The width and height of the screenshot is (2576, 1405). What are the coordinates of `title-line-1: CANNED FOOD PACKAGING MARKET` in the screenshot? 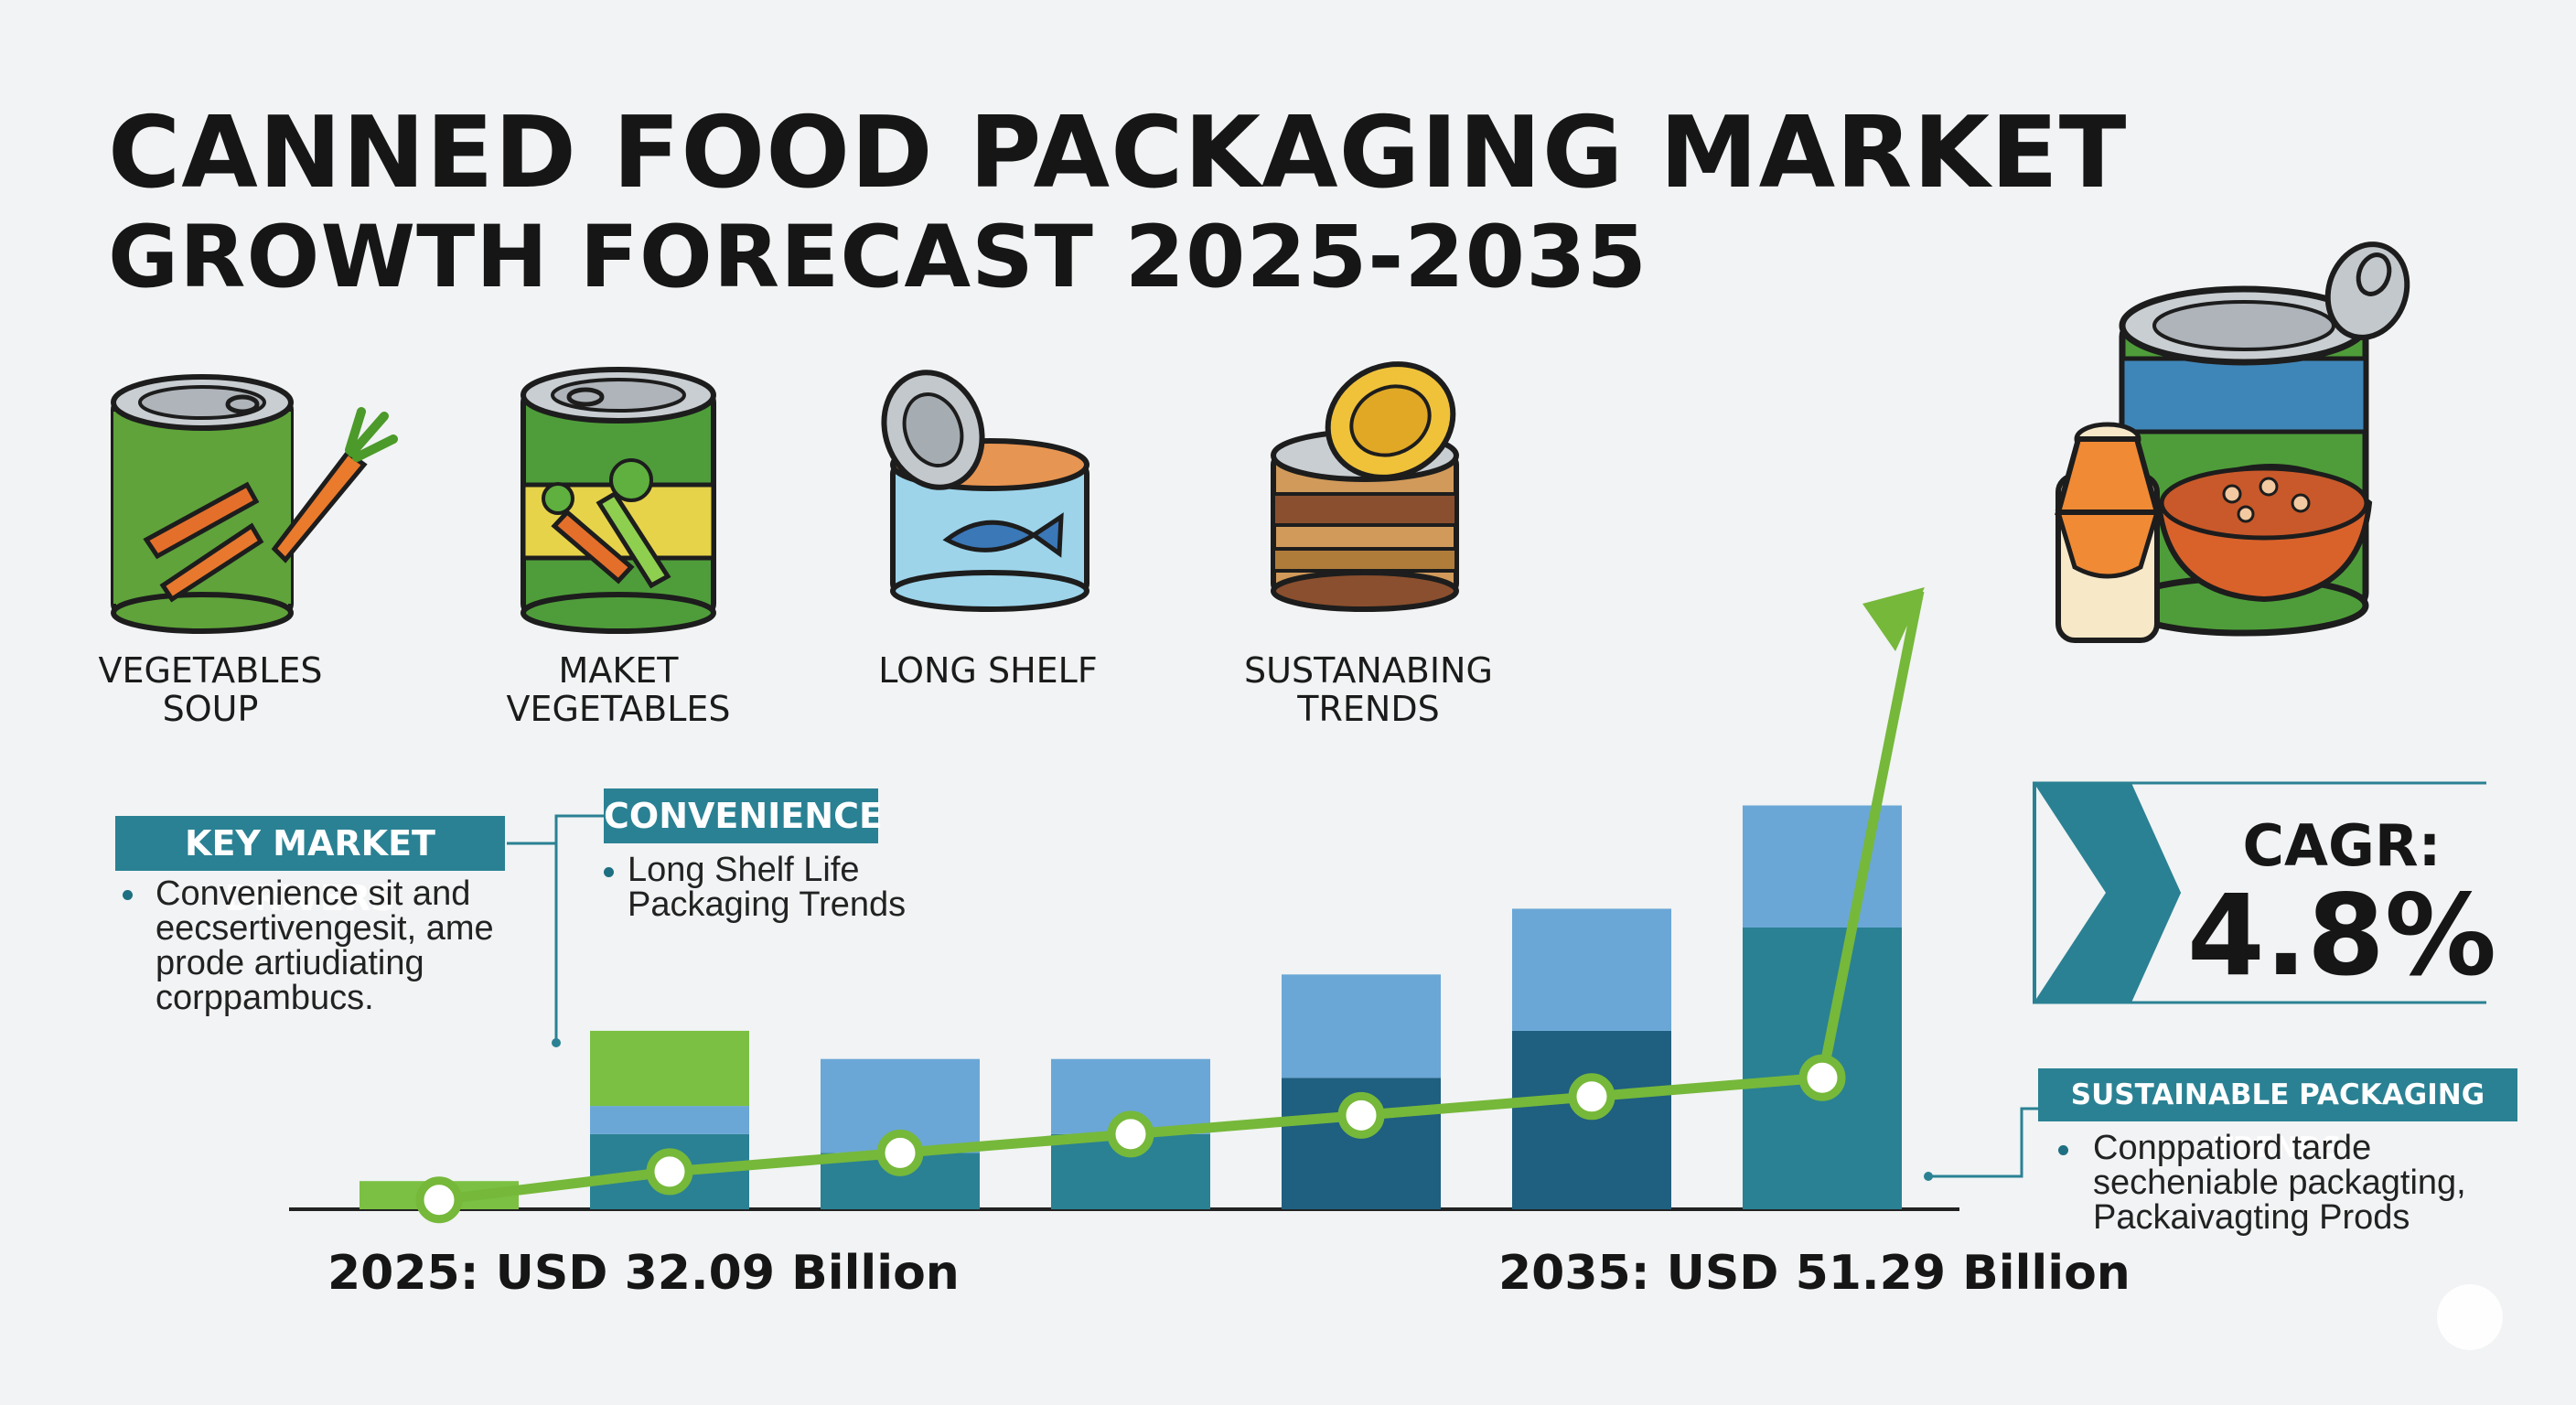 It's located at (1118, 153).